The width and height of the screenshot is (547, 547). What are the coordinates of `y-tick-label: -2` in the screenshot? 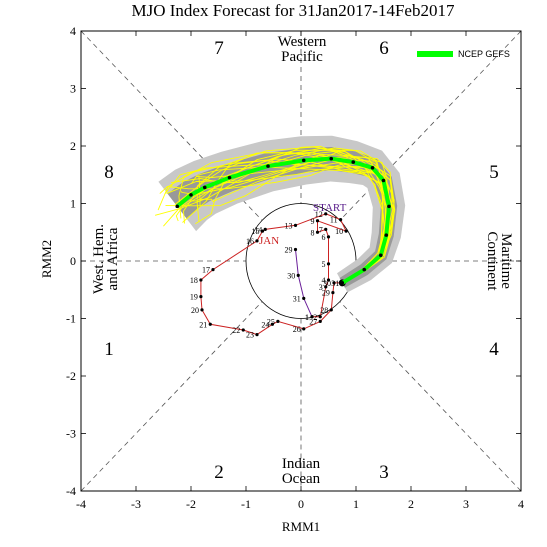 It's located at (71, 376).